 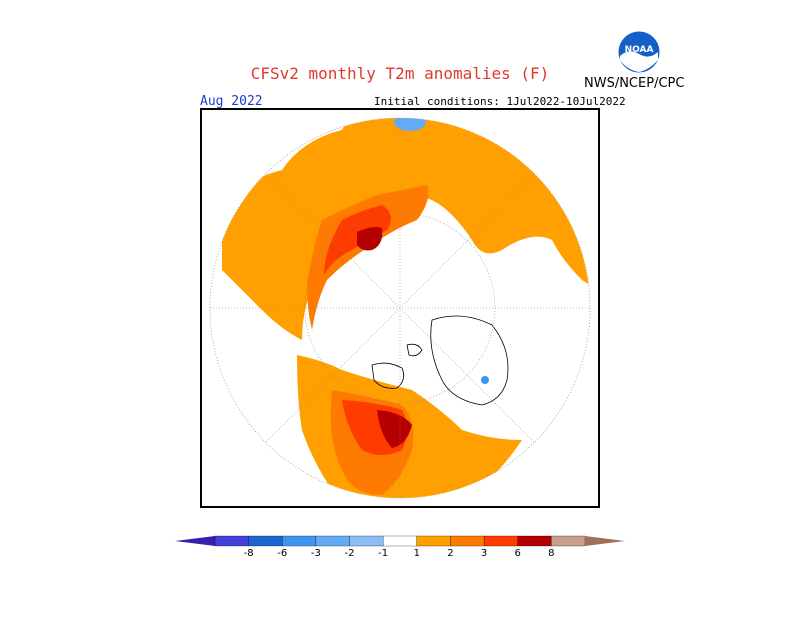 I want to click on legend-label: -8, so click(x=248, y=553).